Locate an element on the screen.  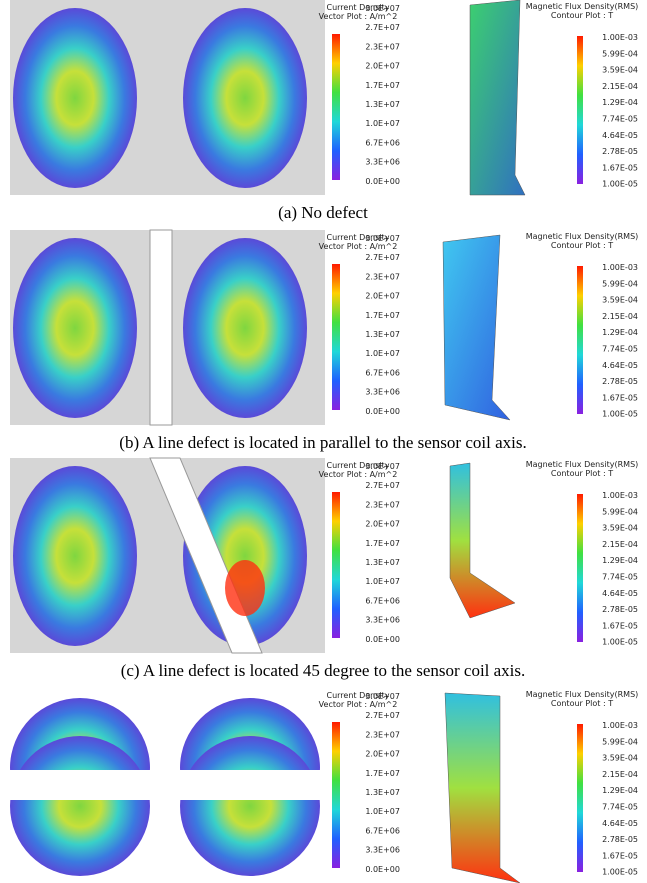
caption: (a) No defect is located at coordinates (323, 212).